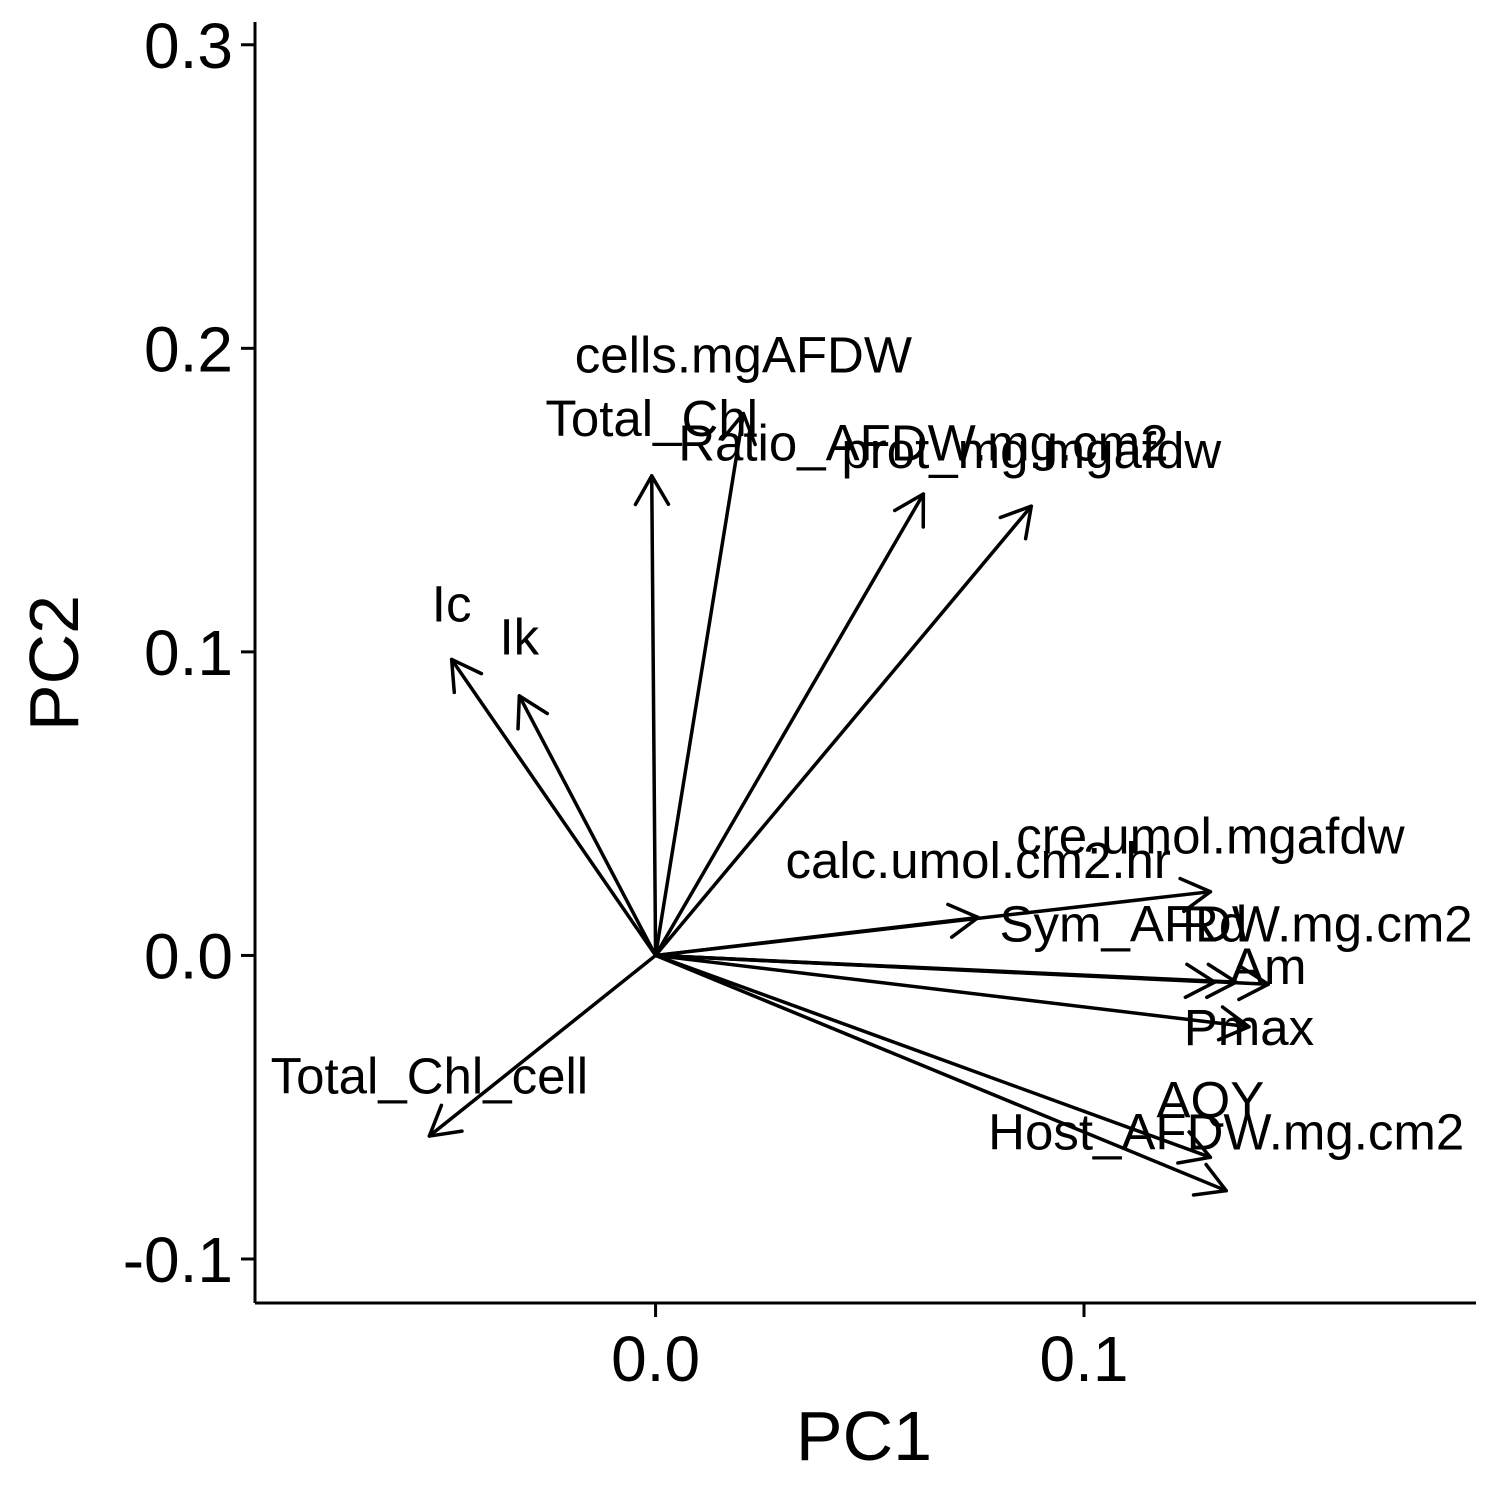 The image size is (1500, 1500). Describe the element at coordinates (977, 860) in the screenshot. I see `vector-label-calc-umol-cm2-hr: calc.umol.cm2.hr` at that location.